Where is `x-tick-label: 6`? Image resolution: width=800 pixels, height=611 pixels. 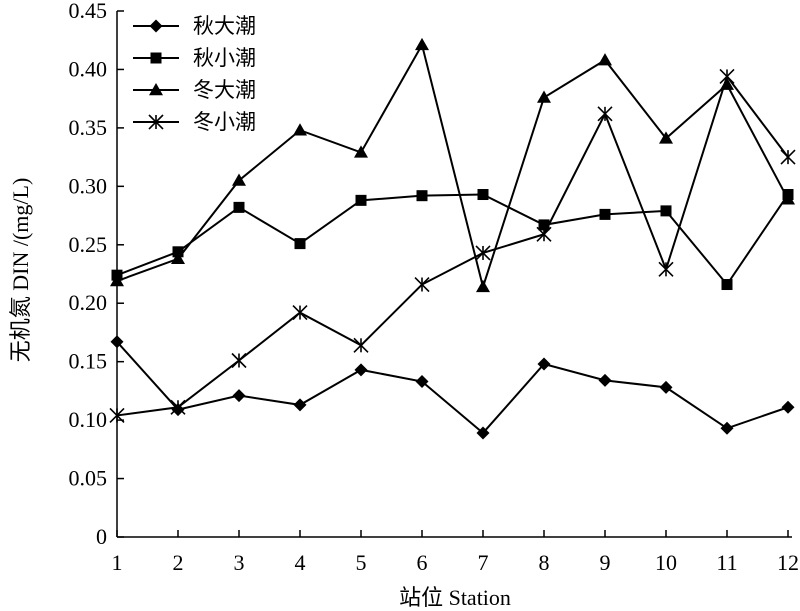
x-tick-label: 6 is located at coordinates (422, 562).